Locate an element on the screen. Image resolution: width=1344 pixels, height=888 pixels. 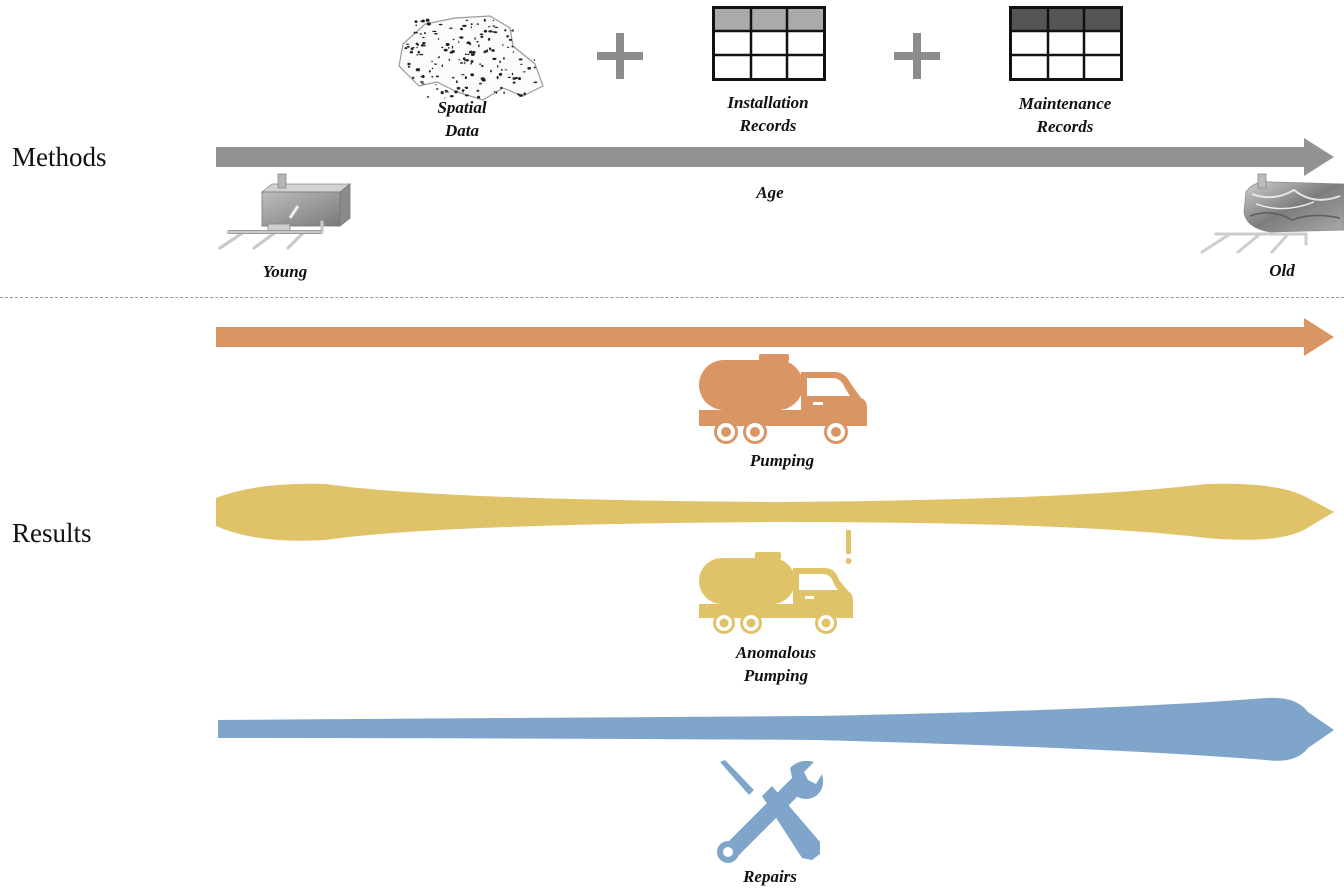
pumping-caption: Pumping is located at coordinates (782, 460).